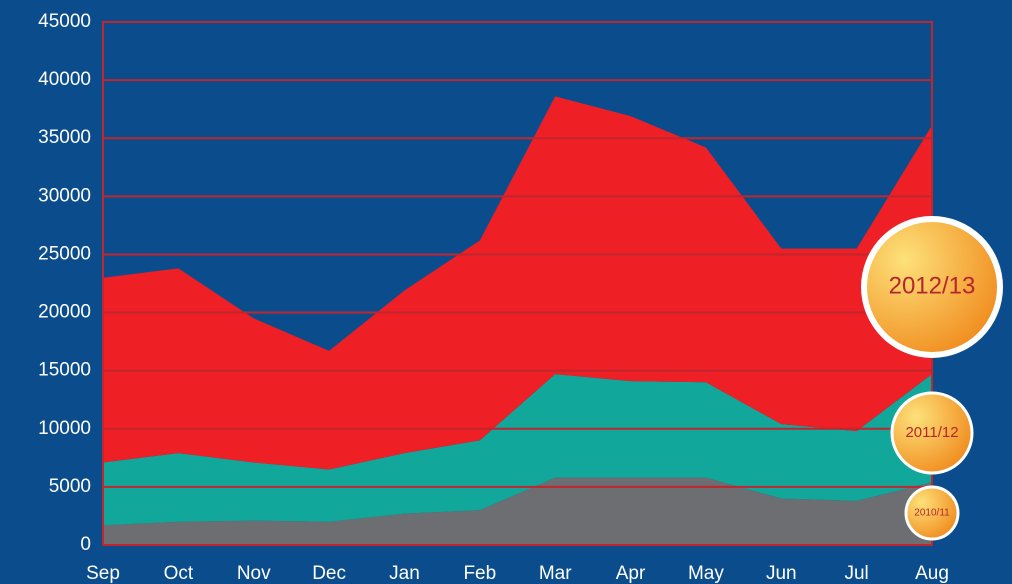 The height and width of the screenshot is (584, 1012). I want to click on x-tick-label: Sep, so click(103, 573).